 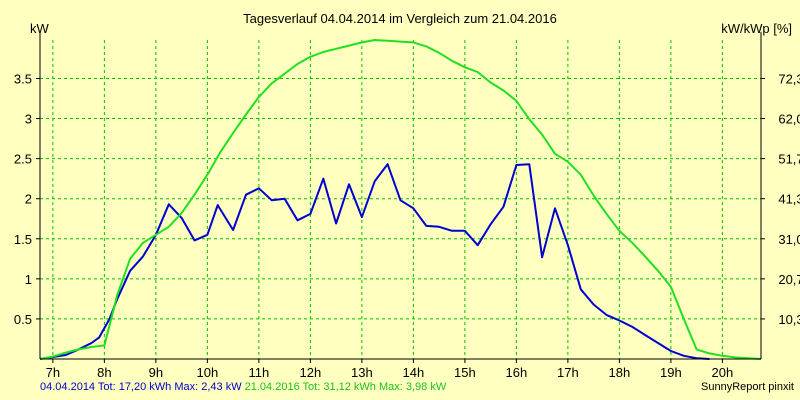 I want to click on y-left-tick-label: 2, so click(x=28, y=199).